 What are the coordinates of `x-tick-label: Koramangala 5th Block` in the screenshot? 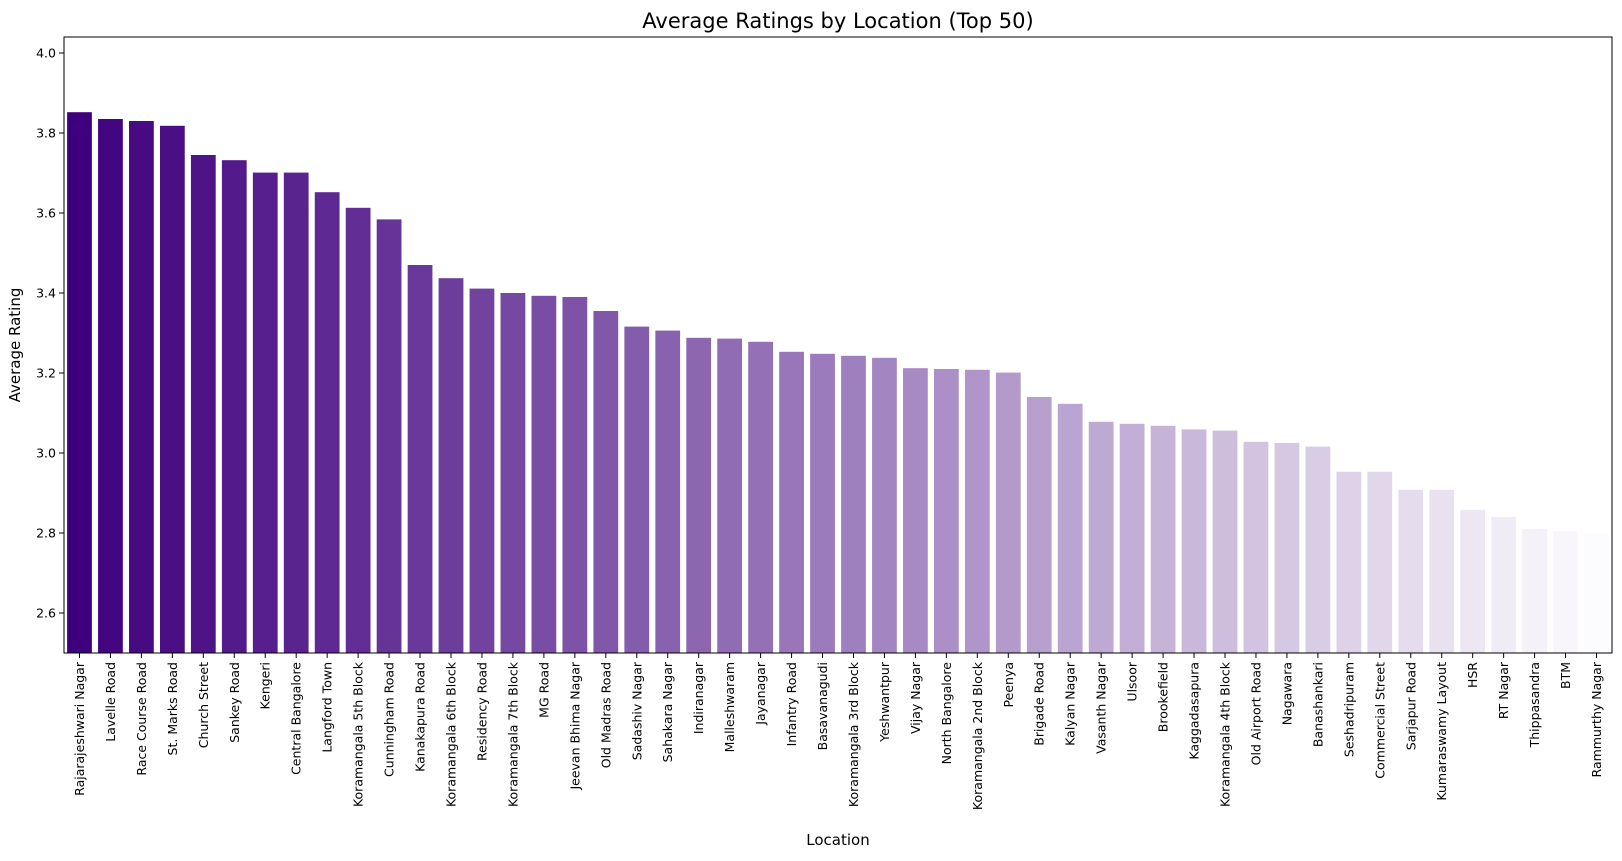 It's located at (358, 734).